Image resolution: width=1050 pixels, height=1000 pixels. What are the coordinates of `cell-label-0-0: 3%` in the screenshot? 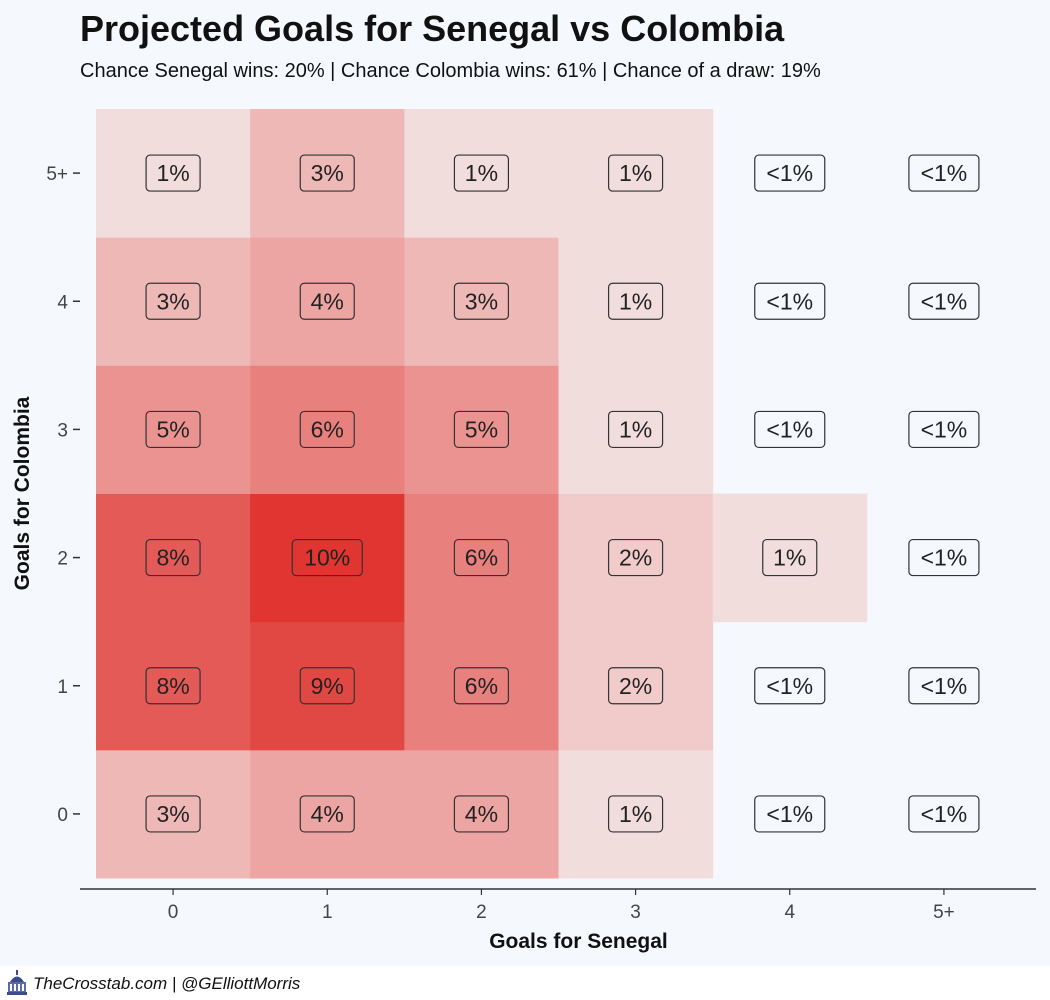 It's located at (173, 814).